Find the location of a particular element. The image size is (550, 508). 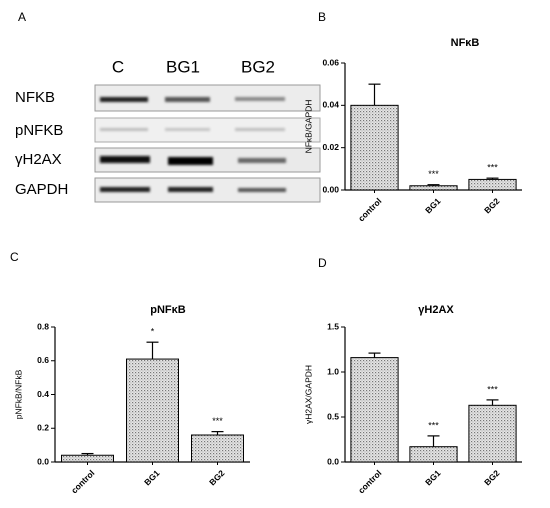

bands is located at coordinates (193, 144).